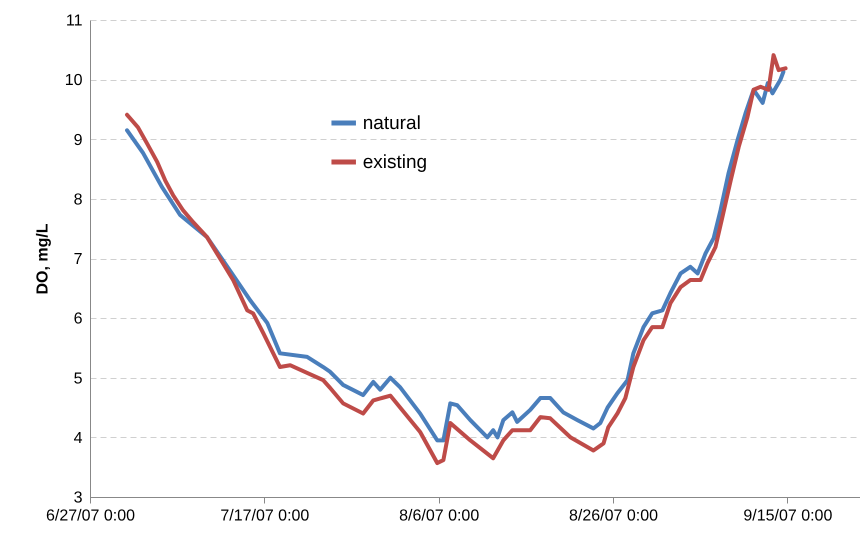  I want to click on y-tick-label: 5, so click(78, 379).